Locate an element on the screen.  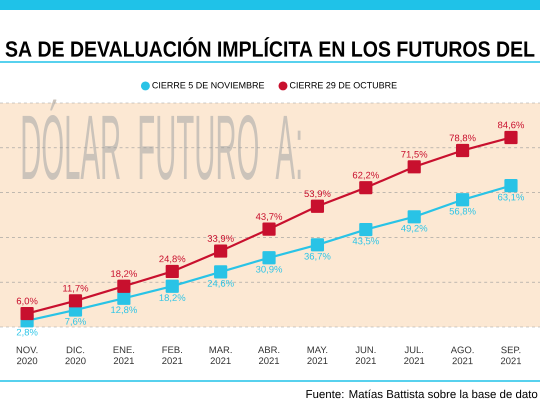
legend-label: CIERRE 29 DE OCTUBRE is located at coordinates (343, 85).